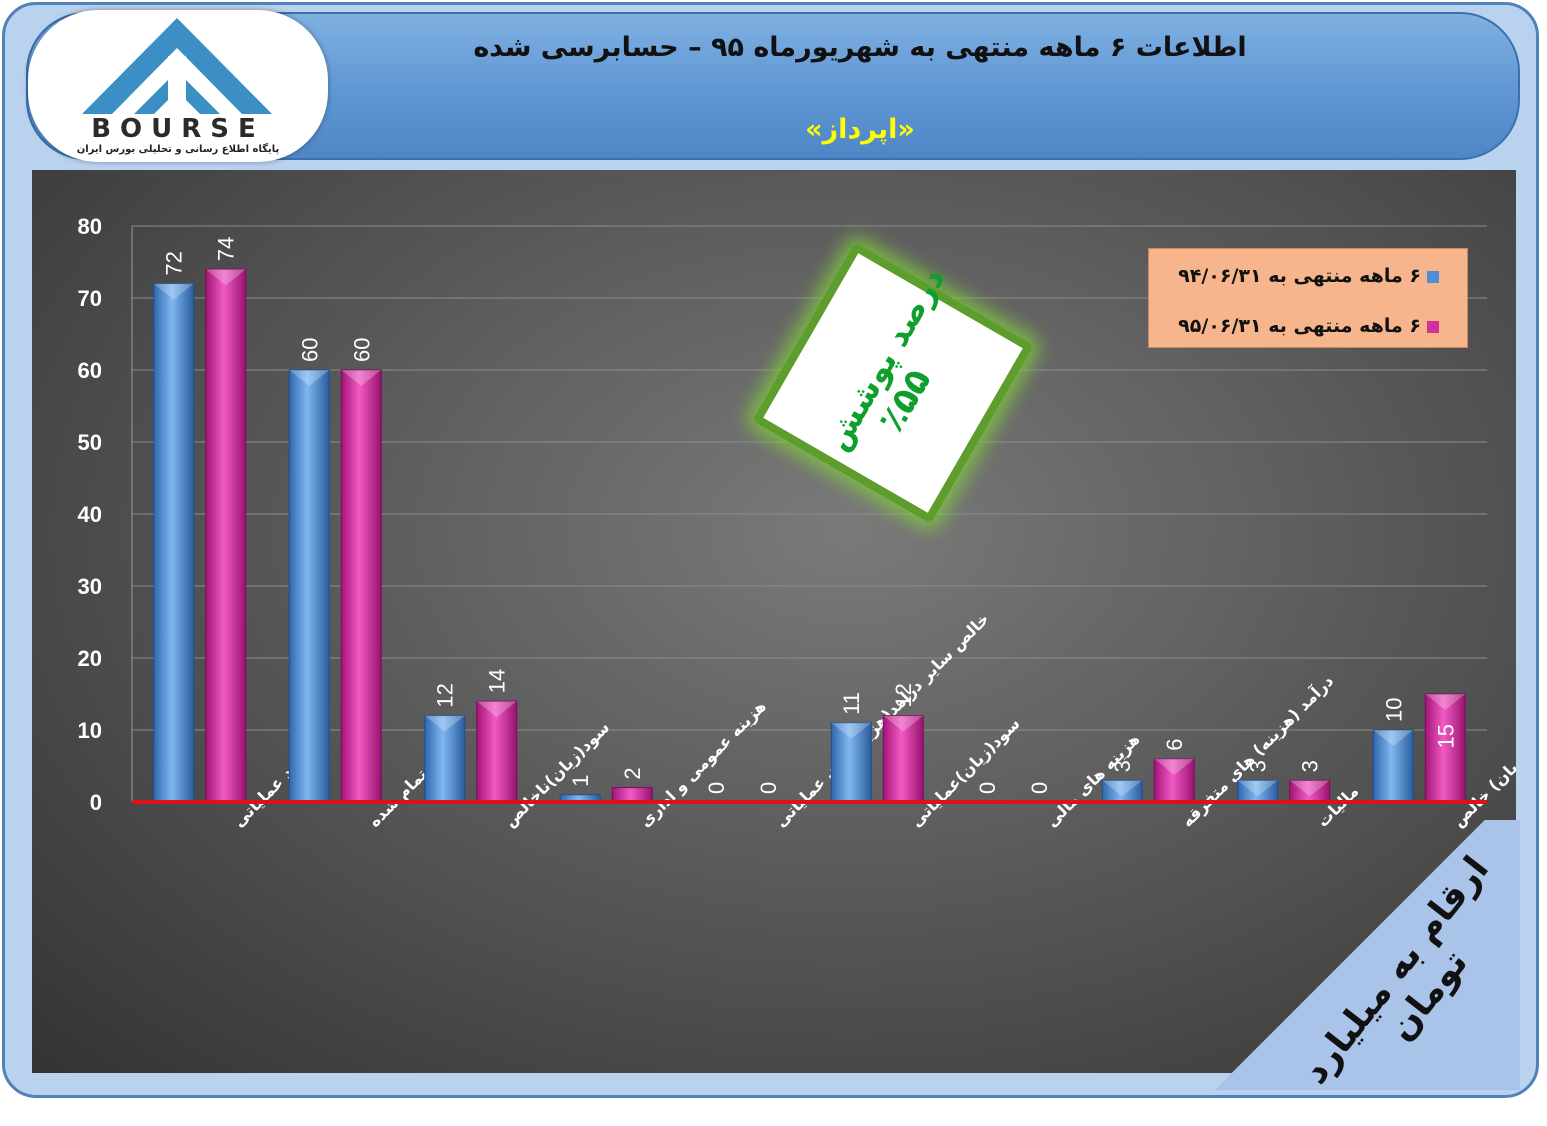 The image size is (1547, 1126). Describe the element at coordinates (1393, 710) in the screenshot. I see `data-label: 10` at that location.